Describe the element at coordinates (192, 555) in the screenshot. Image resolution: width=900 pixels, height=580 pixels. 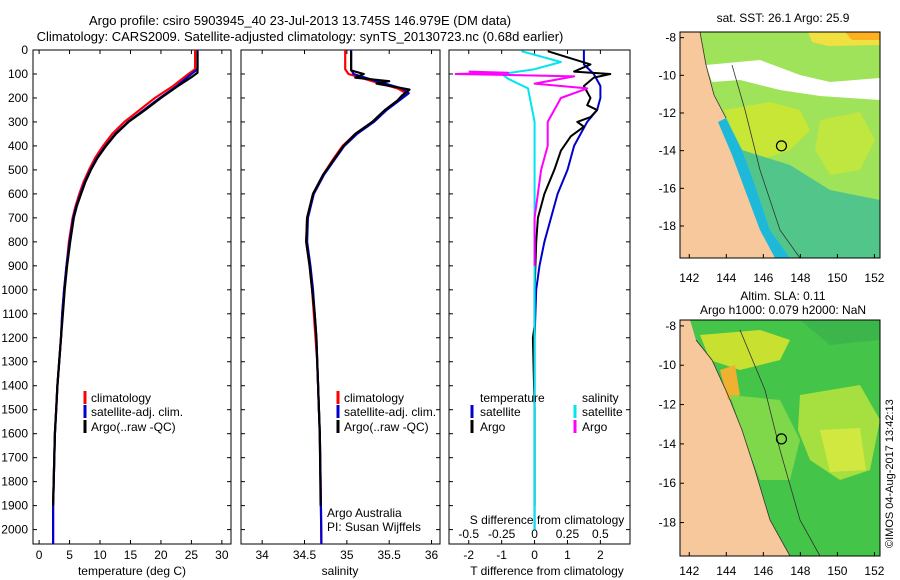
I see `x-tick-label: 25` at that location.